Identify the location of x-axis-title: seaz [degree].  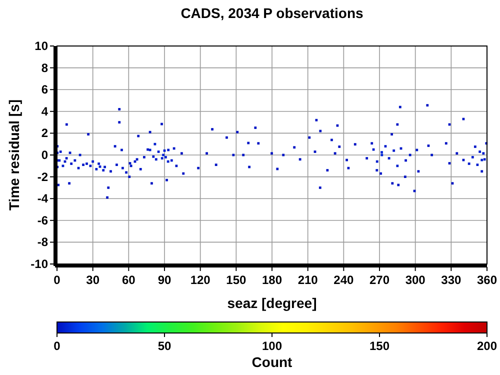
(272, 303).